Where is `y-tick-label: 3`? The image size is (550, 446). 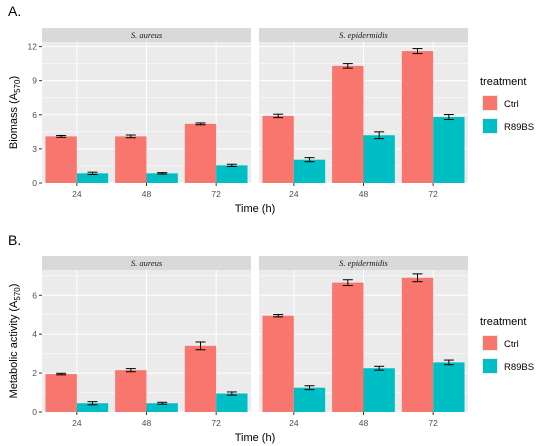 y-tick-label: 3 is located at coordinates (34, 149).